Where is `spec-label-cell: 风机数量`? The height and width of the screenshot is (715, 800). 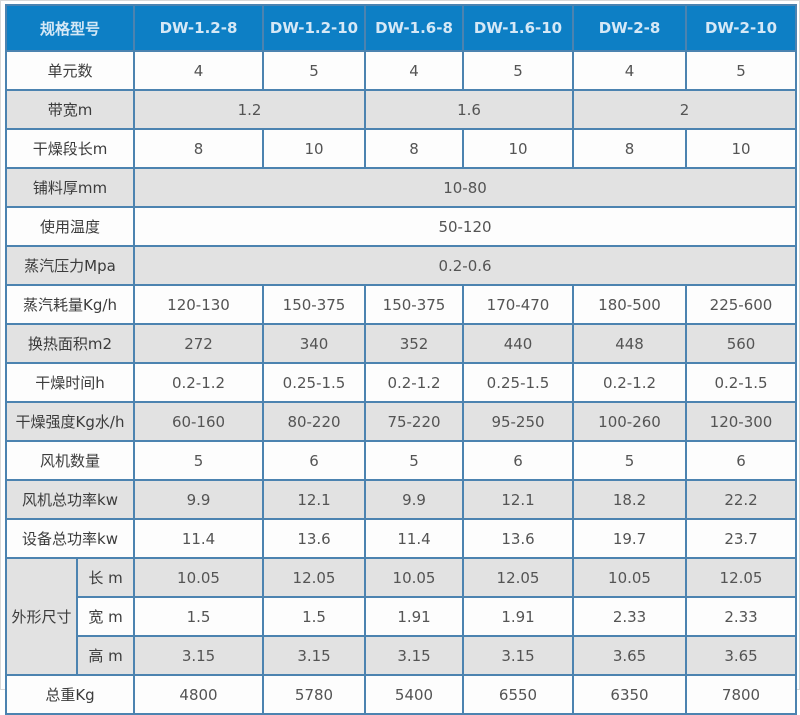 spec-label-cell: 风机数量 is located at coordinates (70, 460).